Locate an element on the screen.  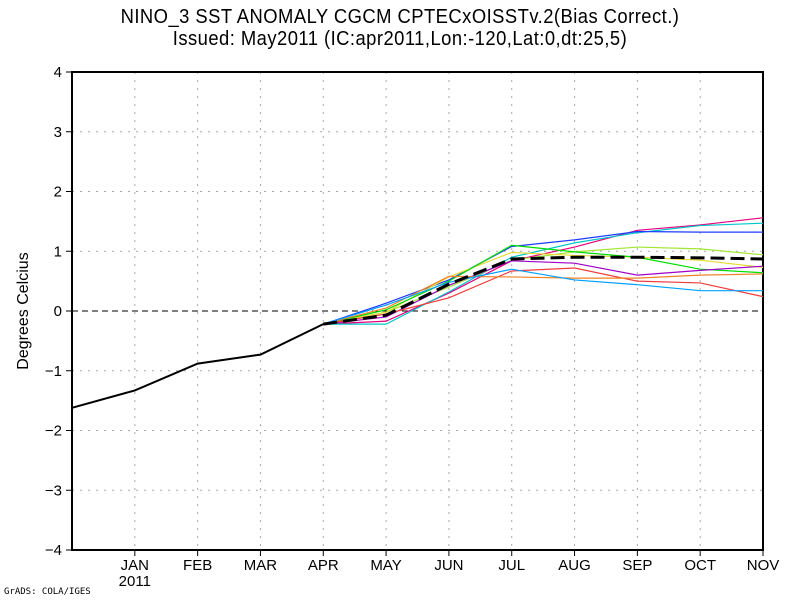
observed-line is located at coordinates (197, 366).